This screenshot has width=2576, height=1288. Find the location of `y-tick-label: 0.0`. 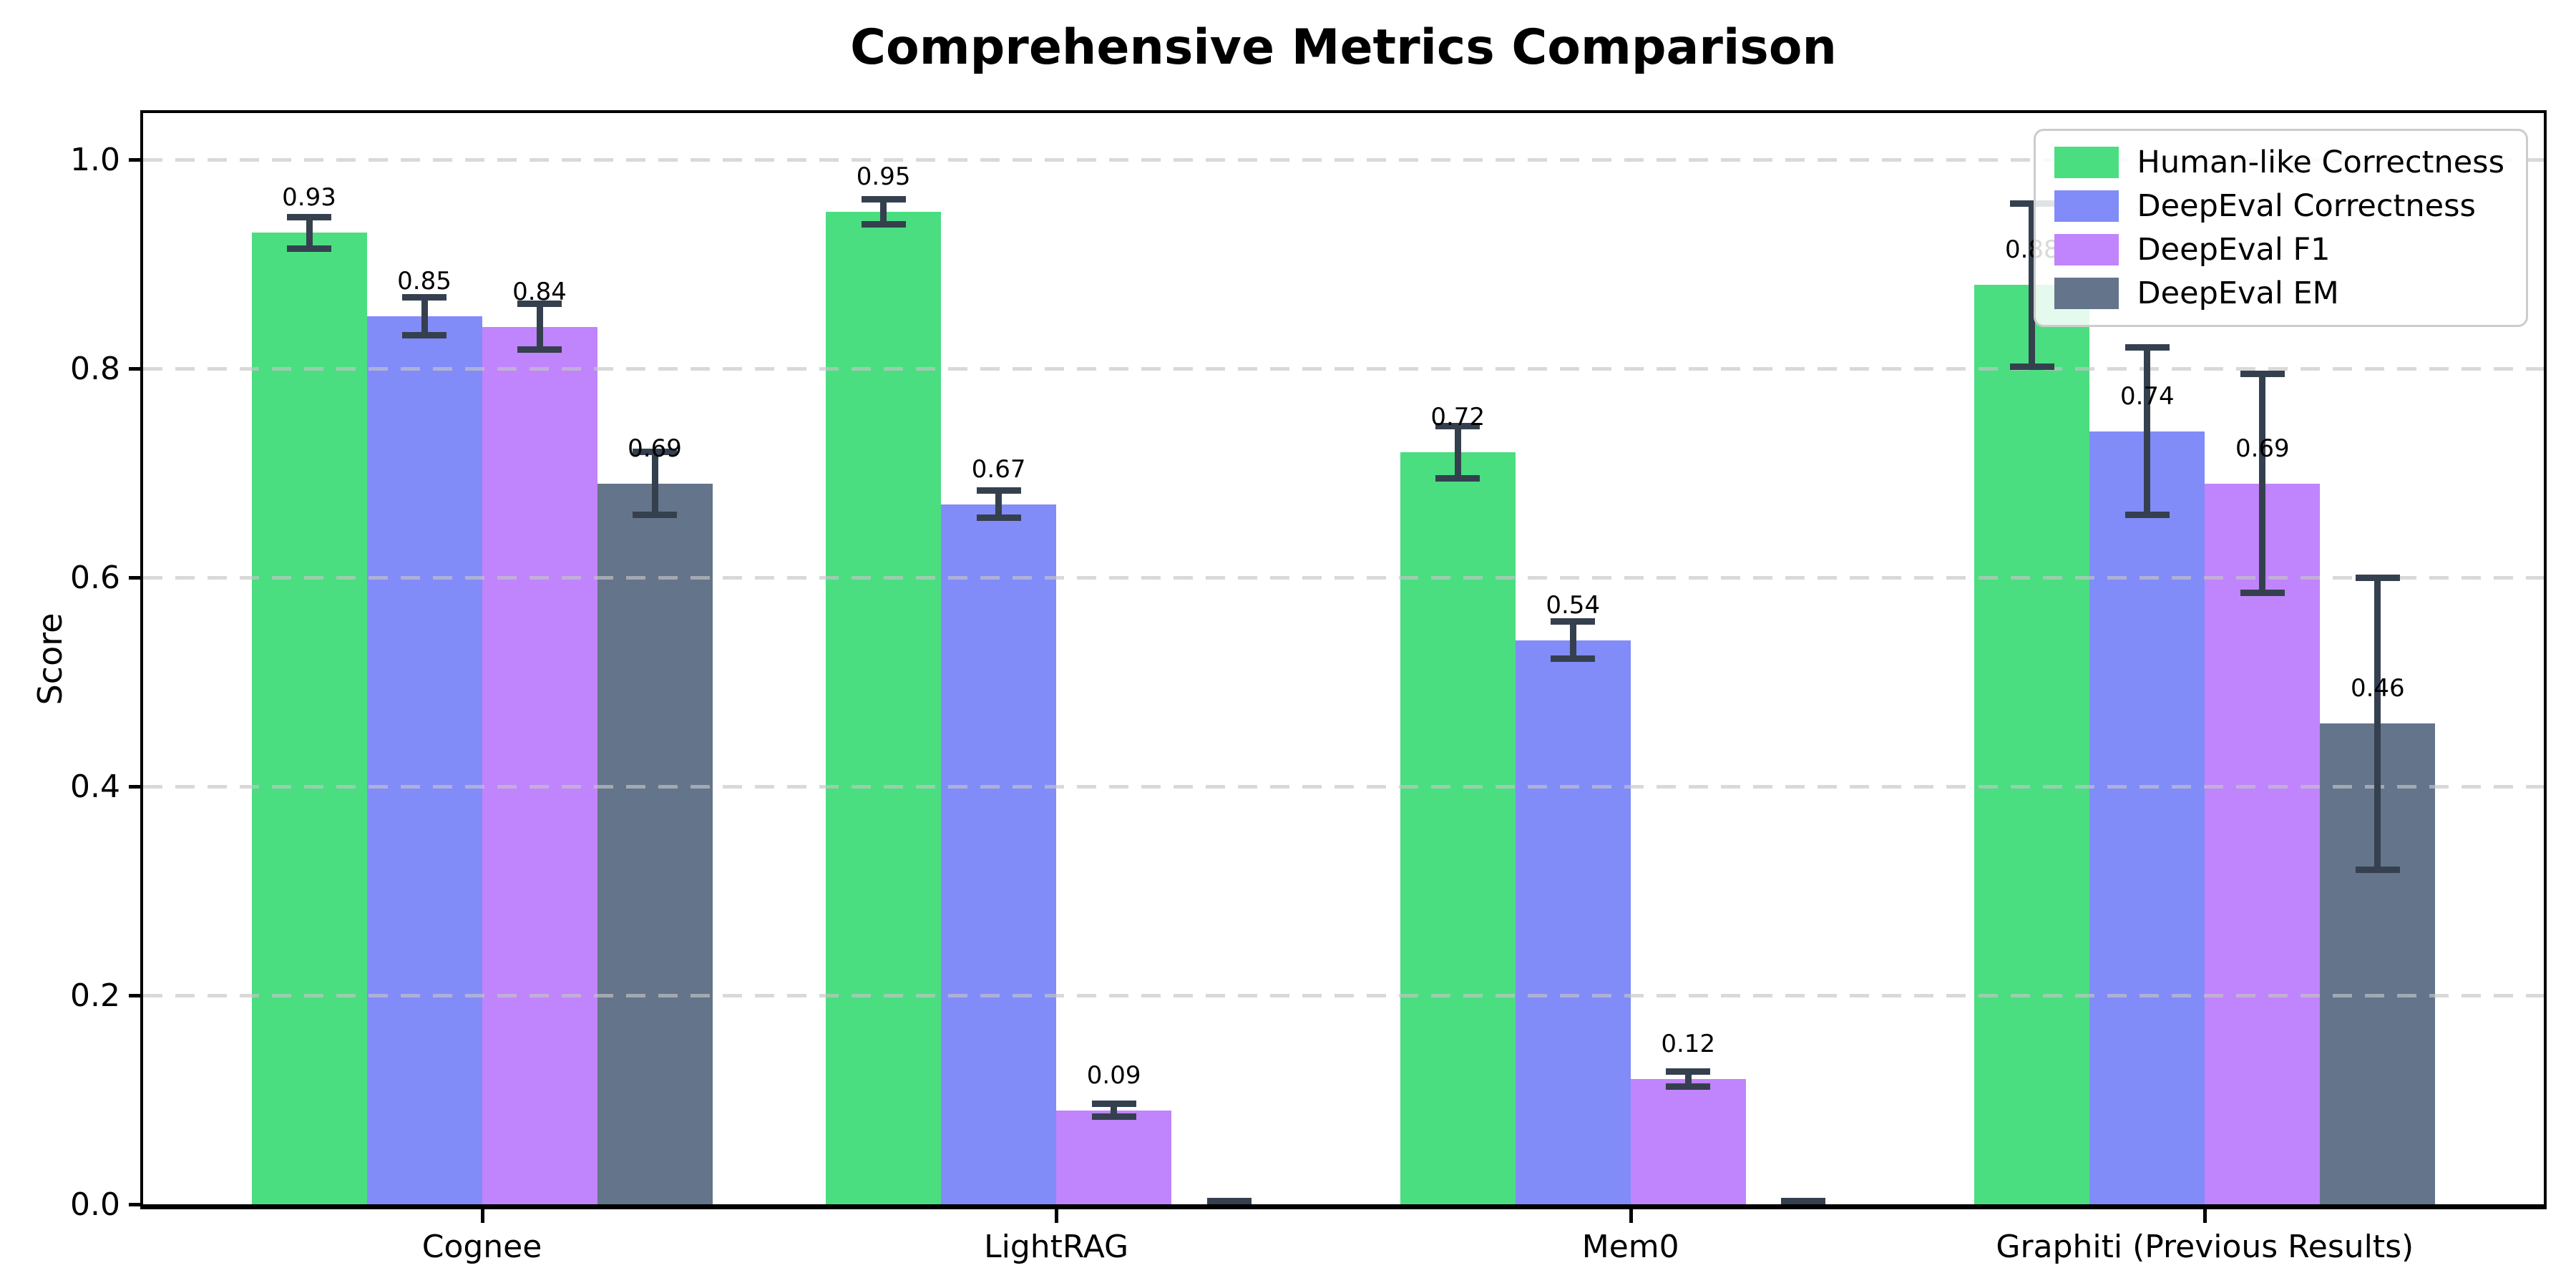

y-tick-label: 0.0 is located at coordinates (95, 1204).